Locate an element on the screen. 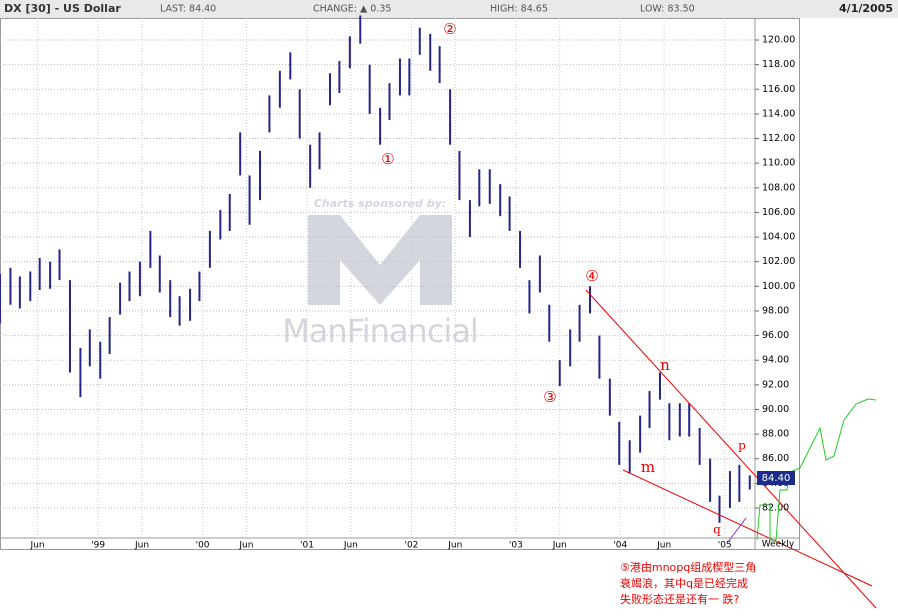 The height and width of the screenshot is (616, 898). last-box is located at coordinates (776, 478).